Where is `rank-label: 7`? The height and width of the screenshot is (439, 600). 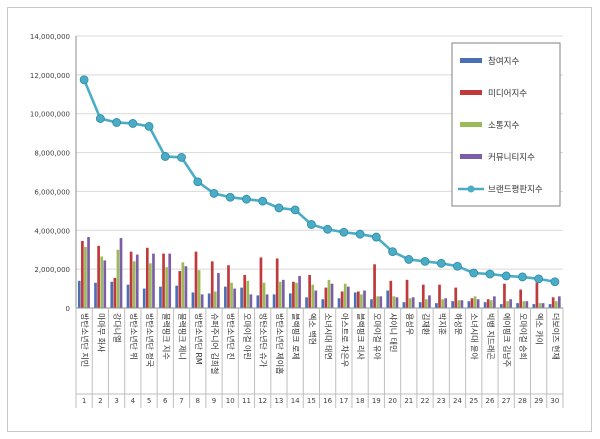 rank-label: 7 is located at coordinates (181, 401).